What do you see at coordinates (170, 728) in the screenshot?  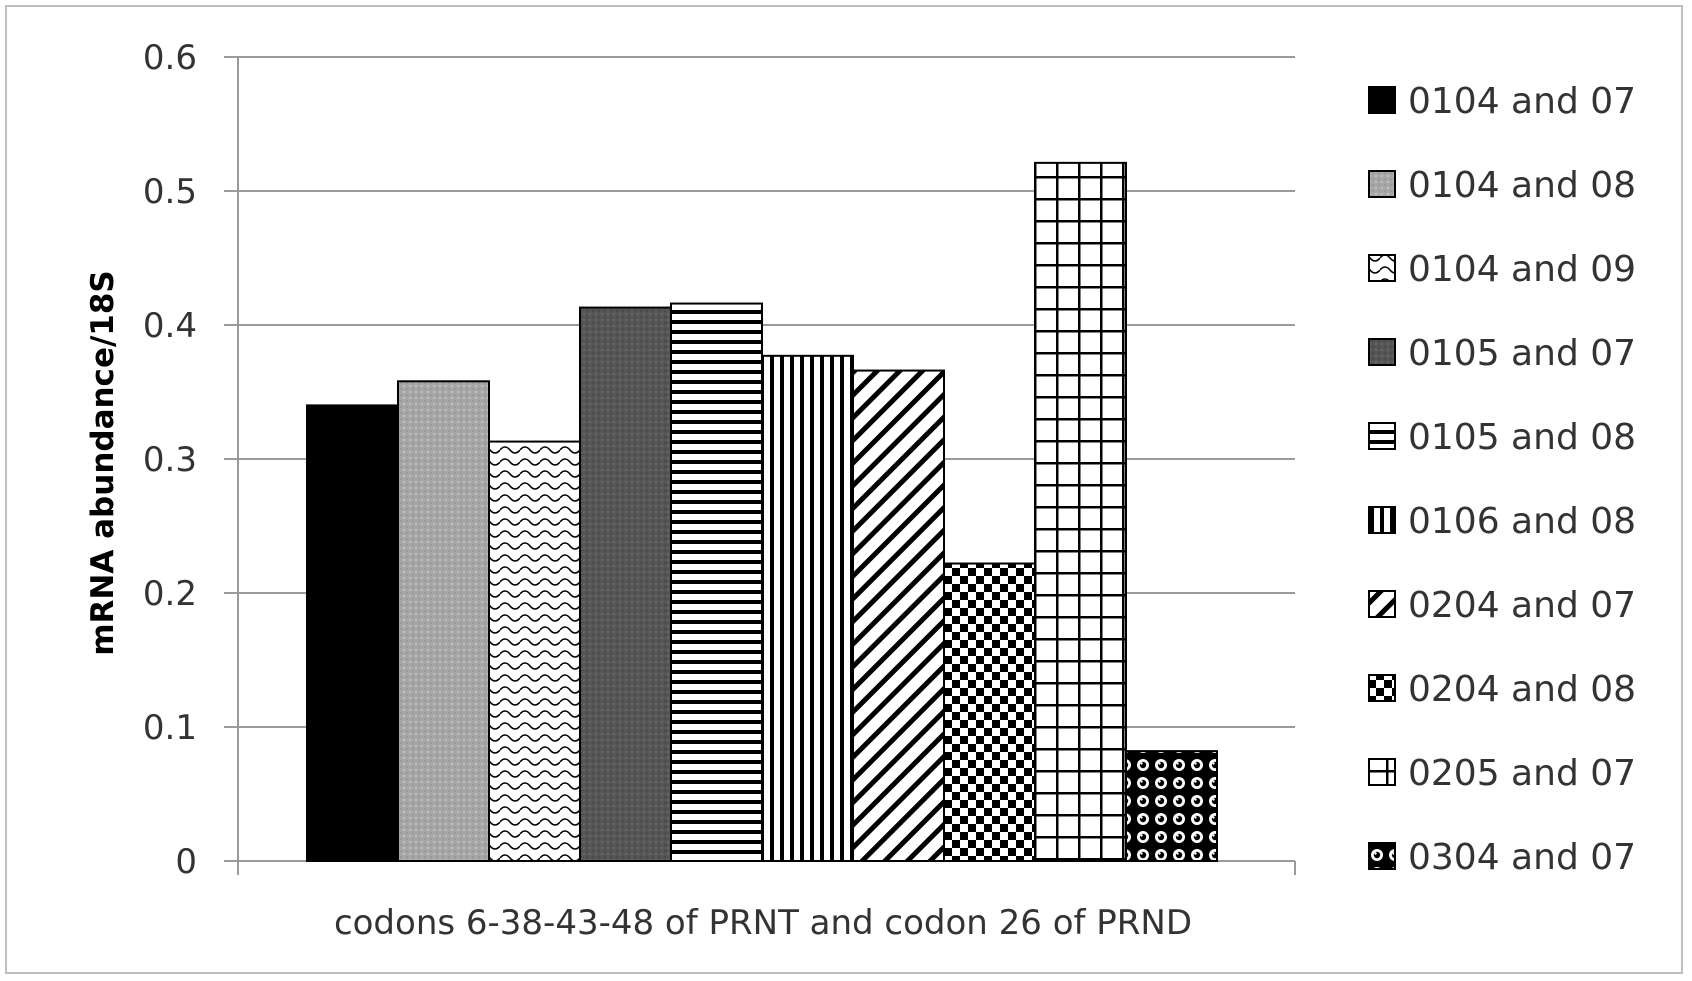 I see `y-tick-label: 0.1` at bounding box center [170, 728].